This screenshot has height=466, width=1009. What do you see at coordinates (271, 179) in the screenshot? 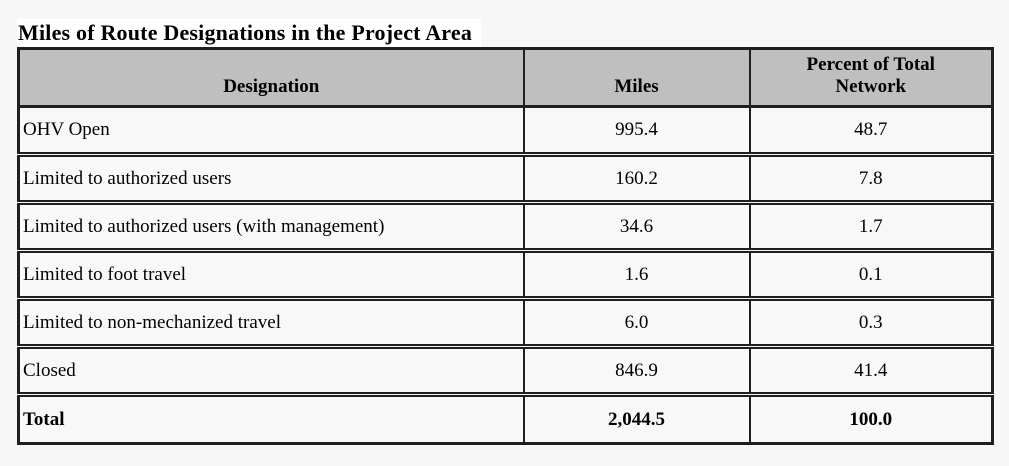
I see `designation-cell: Limited to authorized users` at bounding box center [271, 179].